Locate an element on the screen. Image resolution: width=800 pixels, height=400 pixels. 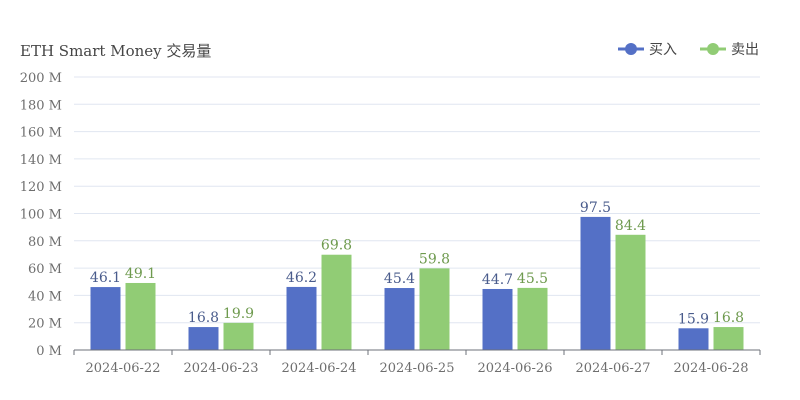
y-tick-label: 60 M is located at coordinates (45, 269).